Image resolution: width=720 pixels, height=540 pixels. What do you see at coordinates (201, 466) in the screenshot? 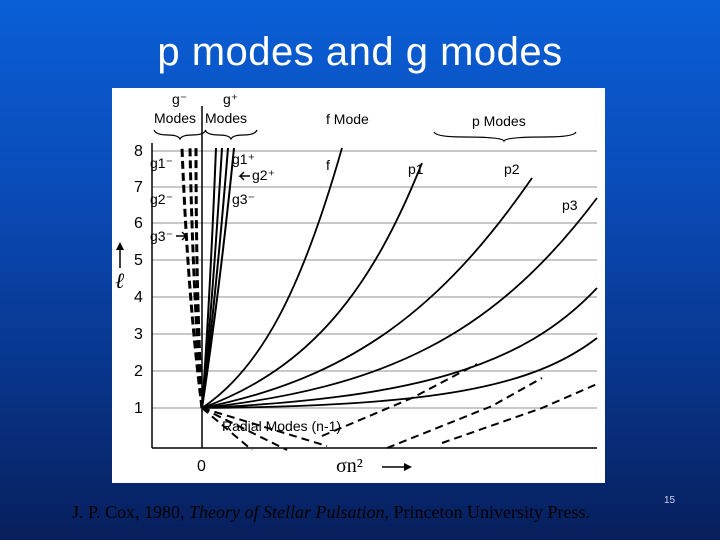
I see `x-tick-label: 0` at bounding box center [201, 466].